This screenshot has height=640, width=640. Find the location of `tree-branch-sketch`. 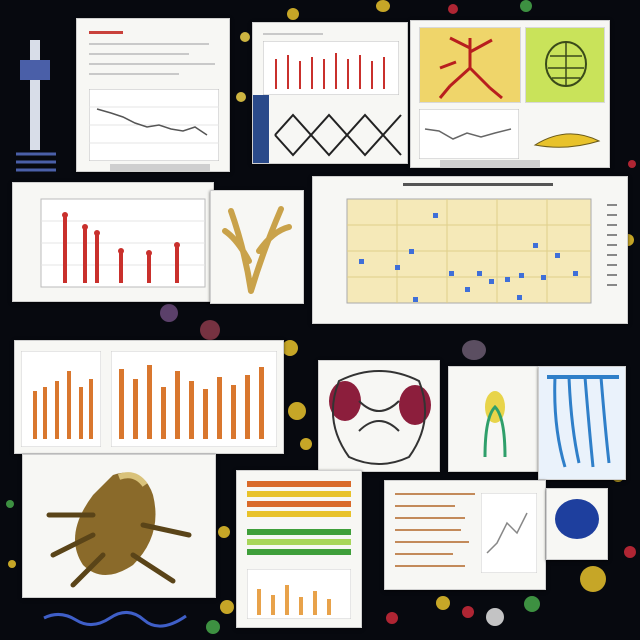

tree-branch-sketch is located at coordinates (257, 250).